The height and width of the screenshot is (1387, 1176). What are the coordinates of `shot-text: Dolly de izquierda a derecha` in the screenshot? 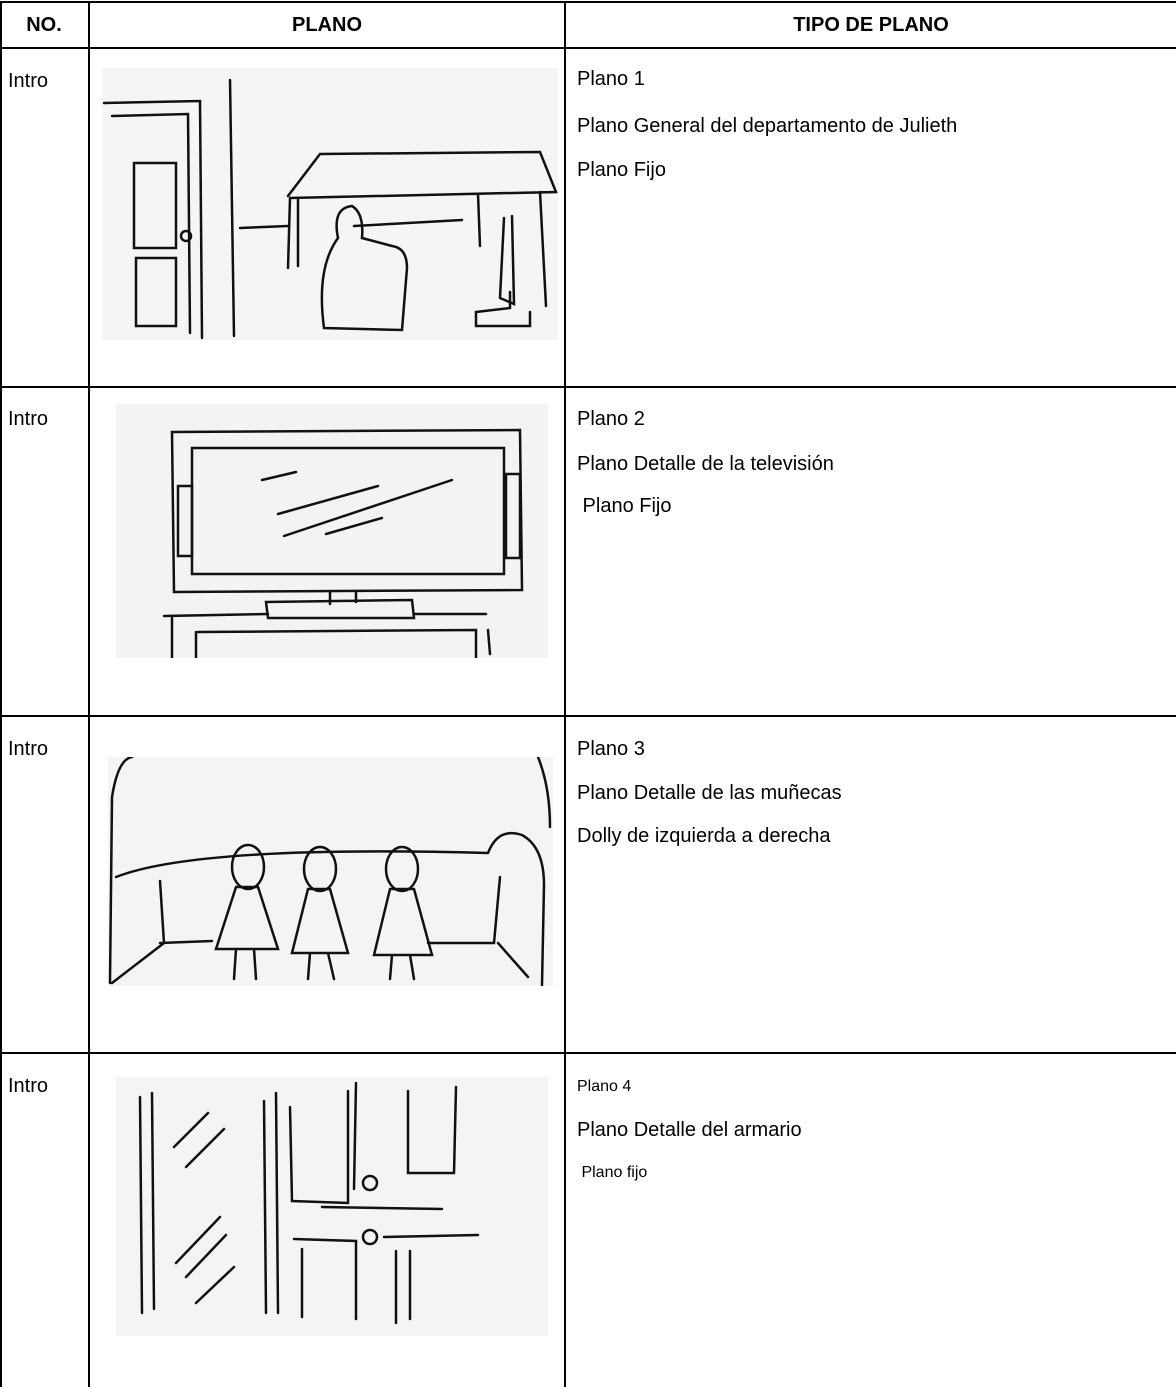 It's located at (704, 836).